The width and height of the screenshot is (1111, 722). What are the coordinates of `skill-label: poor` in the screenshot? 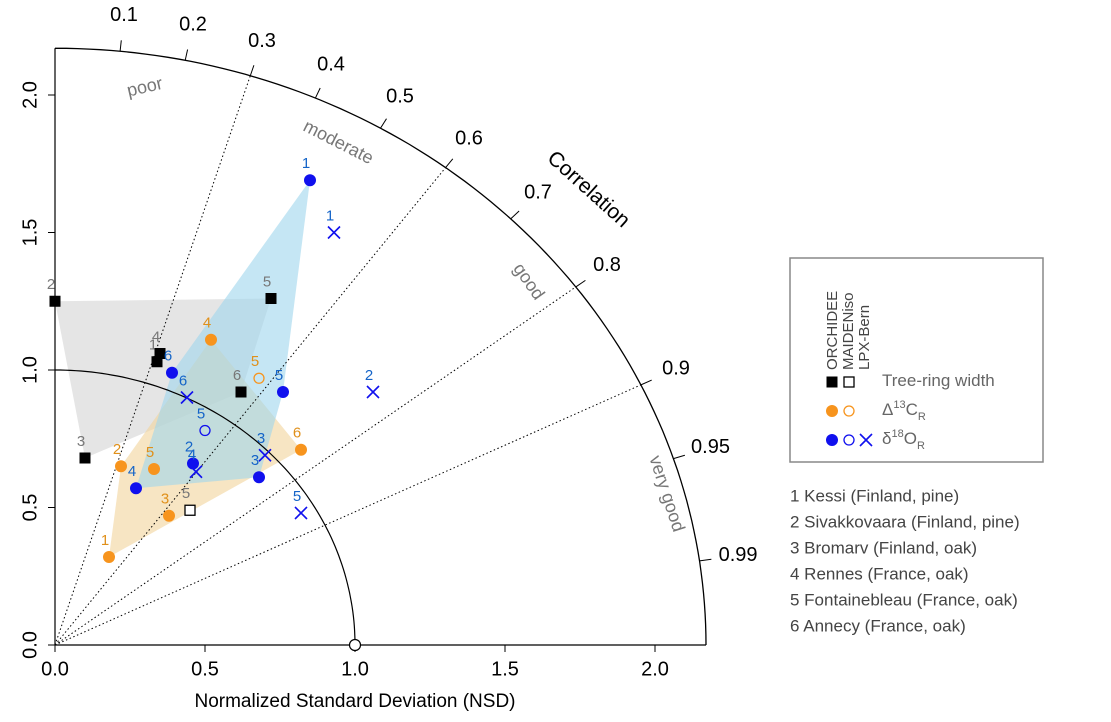 It's located at (145, 87).